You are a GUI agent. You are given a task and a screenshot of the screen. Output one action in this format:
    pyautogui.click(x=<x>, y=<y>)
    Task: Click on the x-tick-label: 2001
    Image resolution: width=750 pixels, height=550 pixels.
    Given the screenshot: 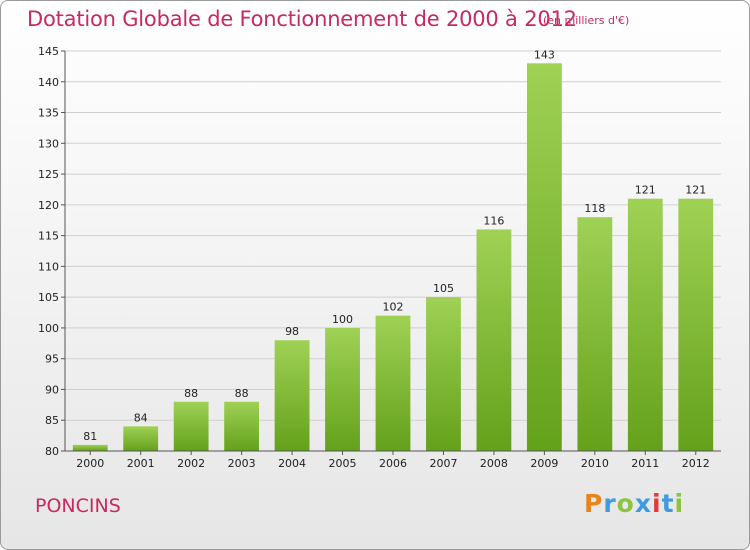 What is the action you would take?
    pyautogui.click(x=141, y=463)
    